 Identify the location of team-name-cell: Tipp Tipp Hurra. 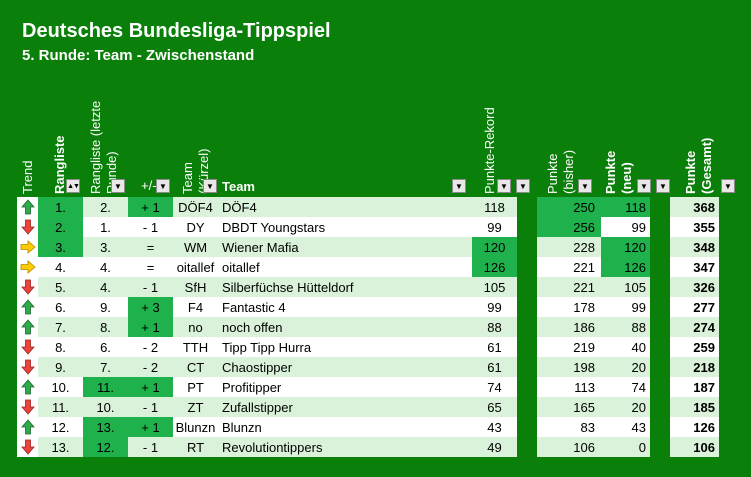
(345, 347).